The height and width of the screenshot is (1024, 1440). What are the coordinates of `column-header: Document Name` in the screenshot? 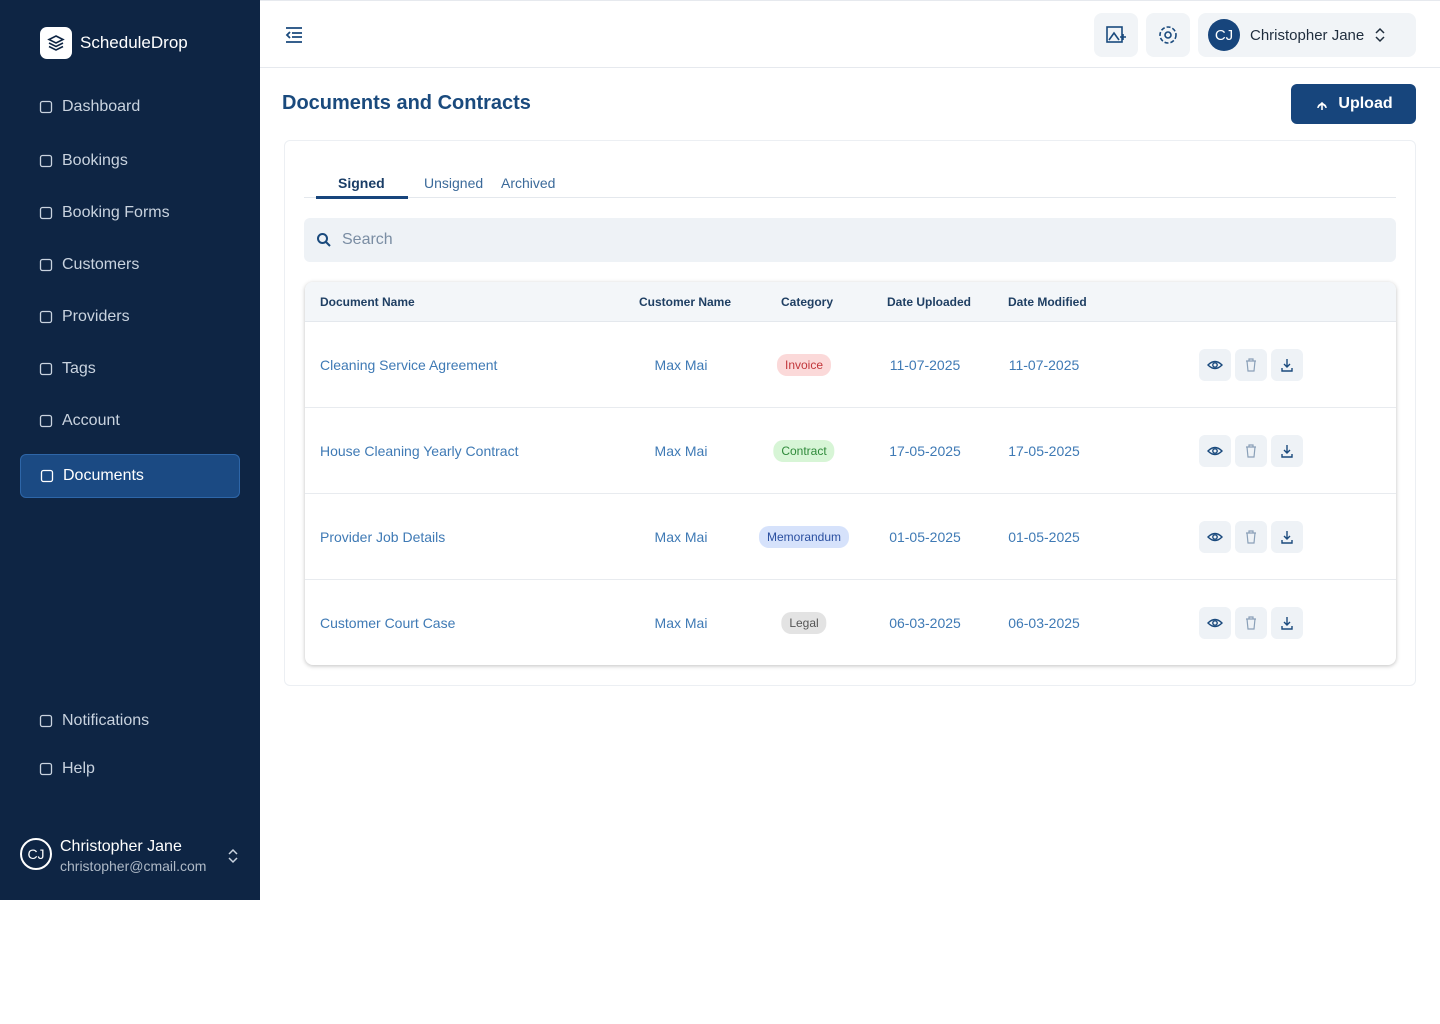 It's located at (367, 302).